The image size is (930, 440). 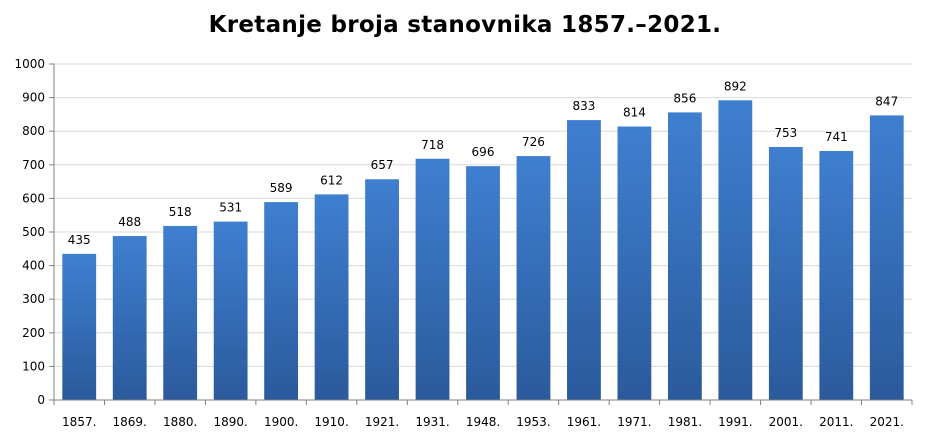 I want to click on y-tick-label: 400, so click(x=33, y=266).